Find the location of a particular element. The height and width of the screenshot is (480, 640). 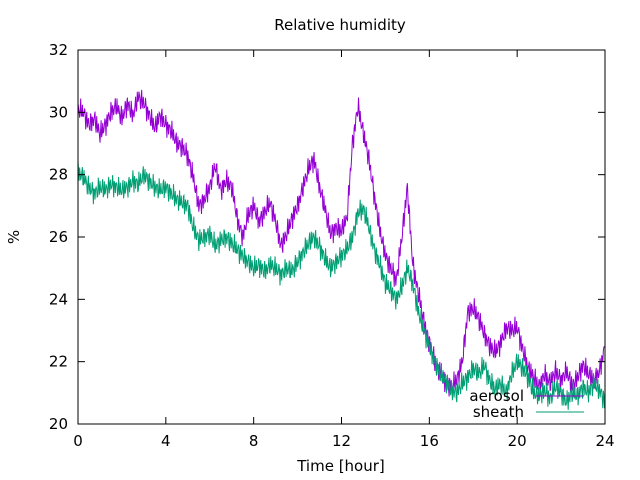

x-tick-label: 12 is located at coordinates (341, 441).